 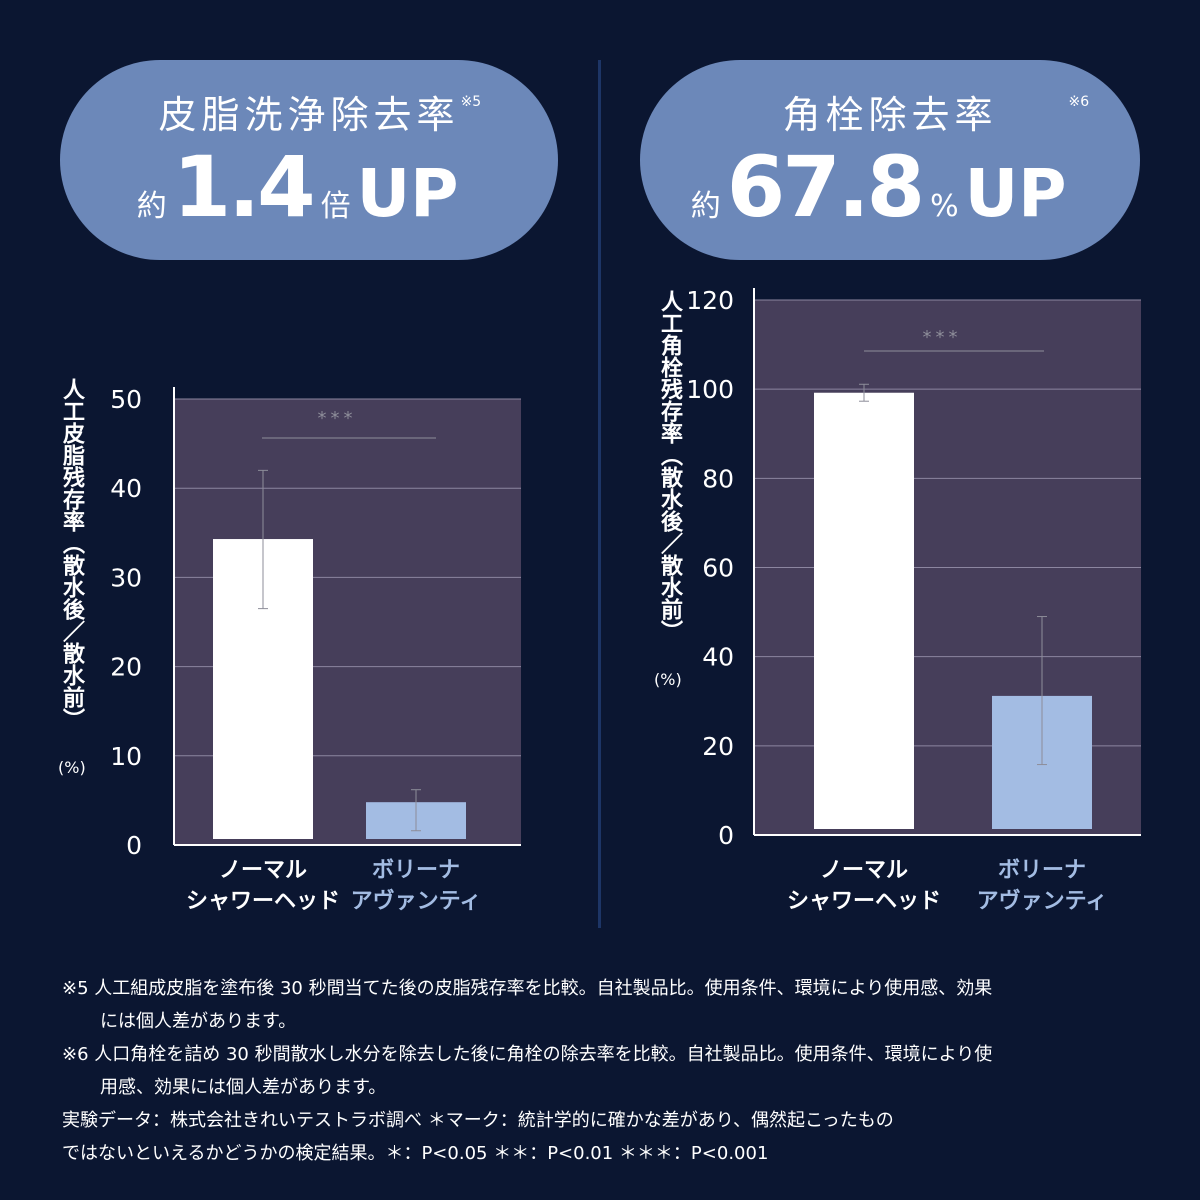 I want to click on left-y-tick-10: 10, so click(x=126, y=756).